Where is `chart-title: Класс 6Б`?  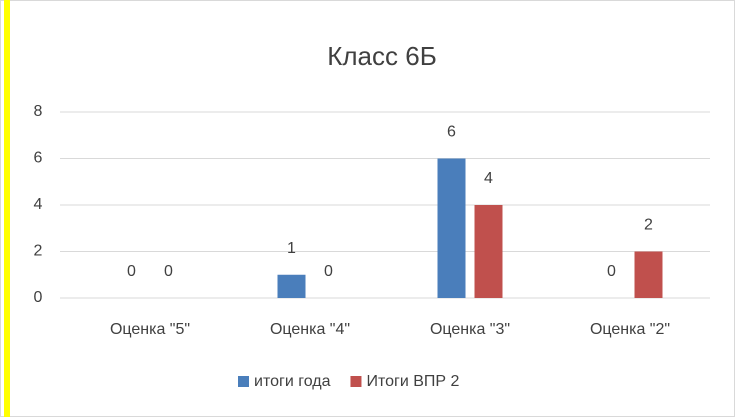 chart-title: Класс 6Б is located at coordinates (382, 56).